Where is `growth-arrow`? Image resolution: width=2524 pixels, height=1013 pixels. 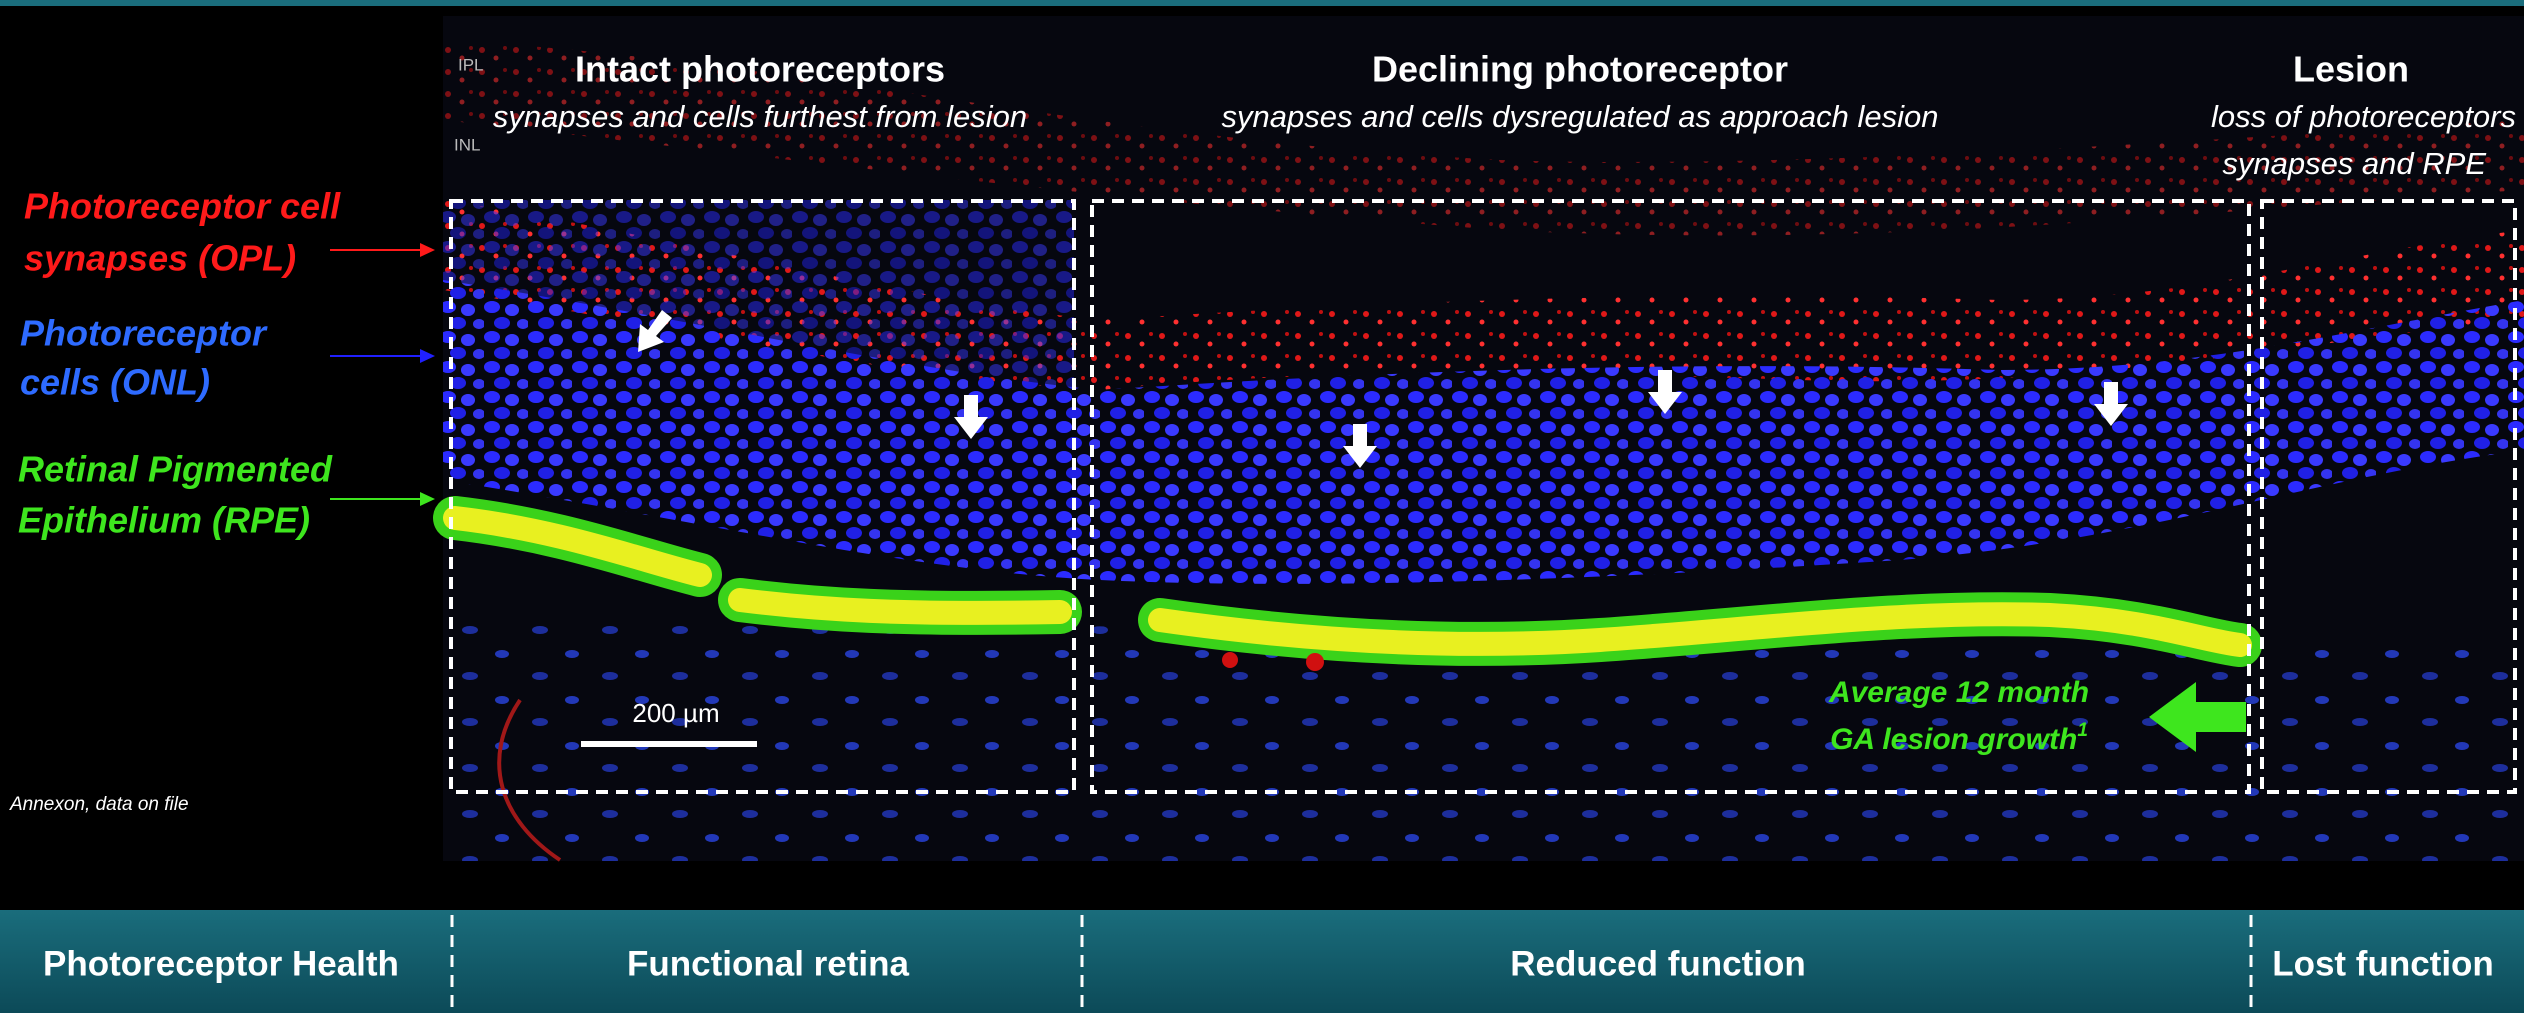 growth-arrow is located at coordinates (2197, 717).